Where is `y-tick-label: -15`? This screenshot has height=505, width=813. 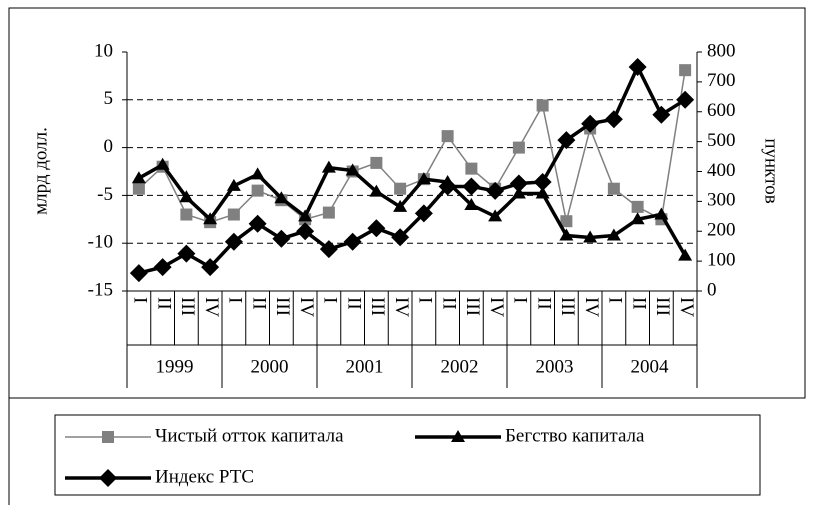
y-tick-label: -15 is located at coordinates (100, 289).